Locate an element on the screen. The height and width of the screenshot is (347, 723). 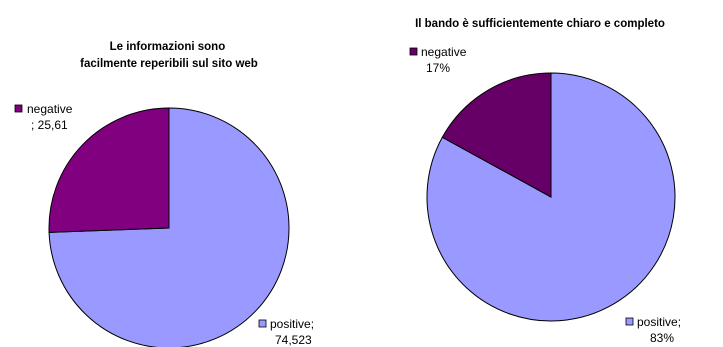
pie-slice-negative-left is located at coordinates (109, 170).